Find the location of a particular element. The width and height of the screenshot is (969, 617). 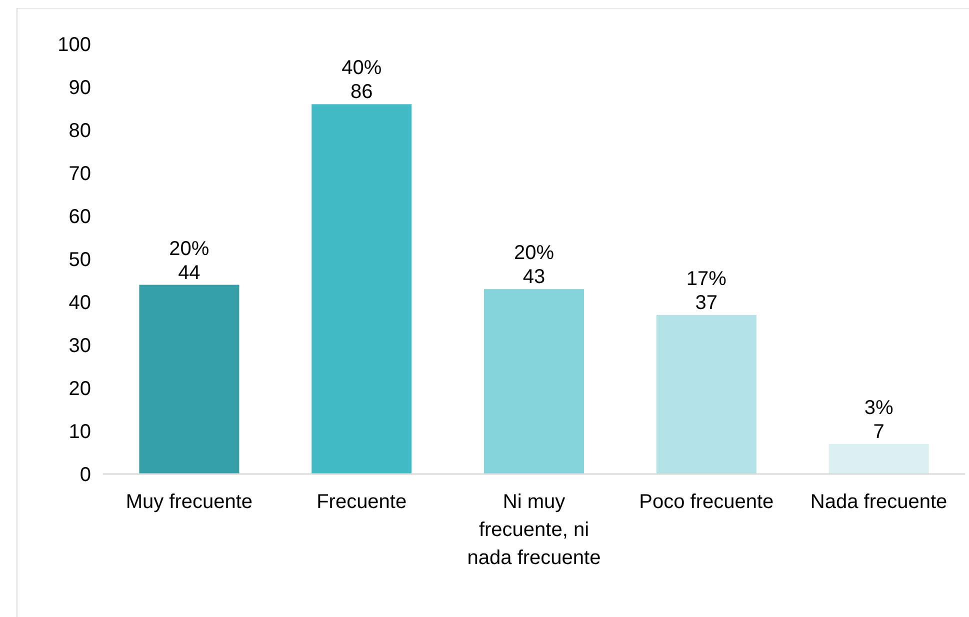

y-tick-label: 10 is located at coordinates (79, 432).